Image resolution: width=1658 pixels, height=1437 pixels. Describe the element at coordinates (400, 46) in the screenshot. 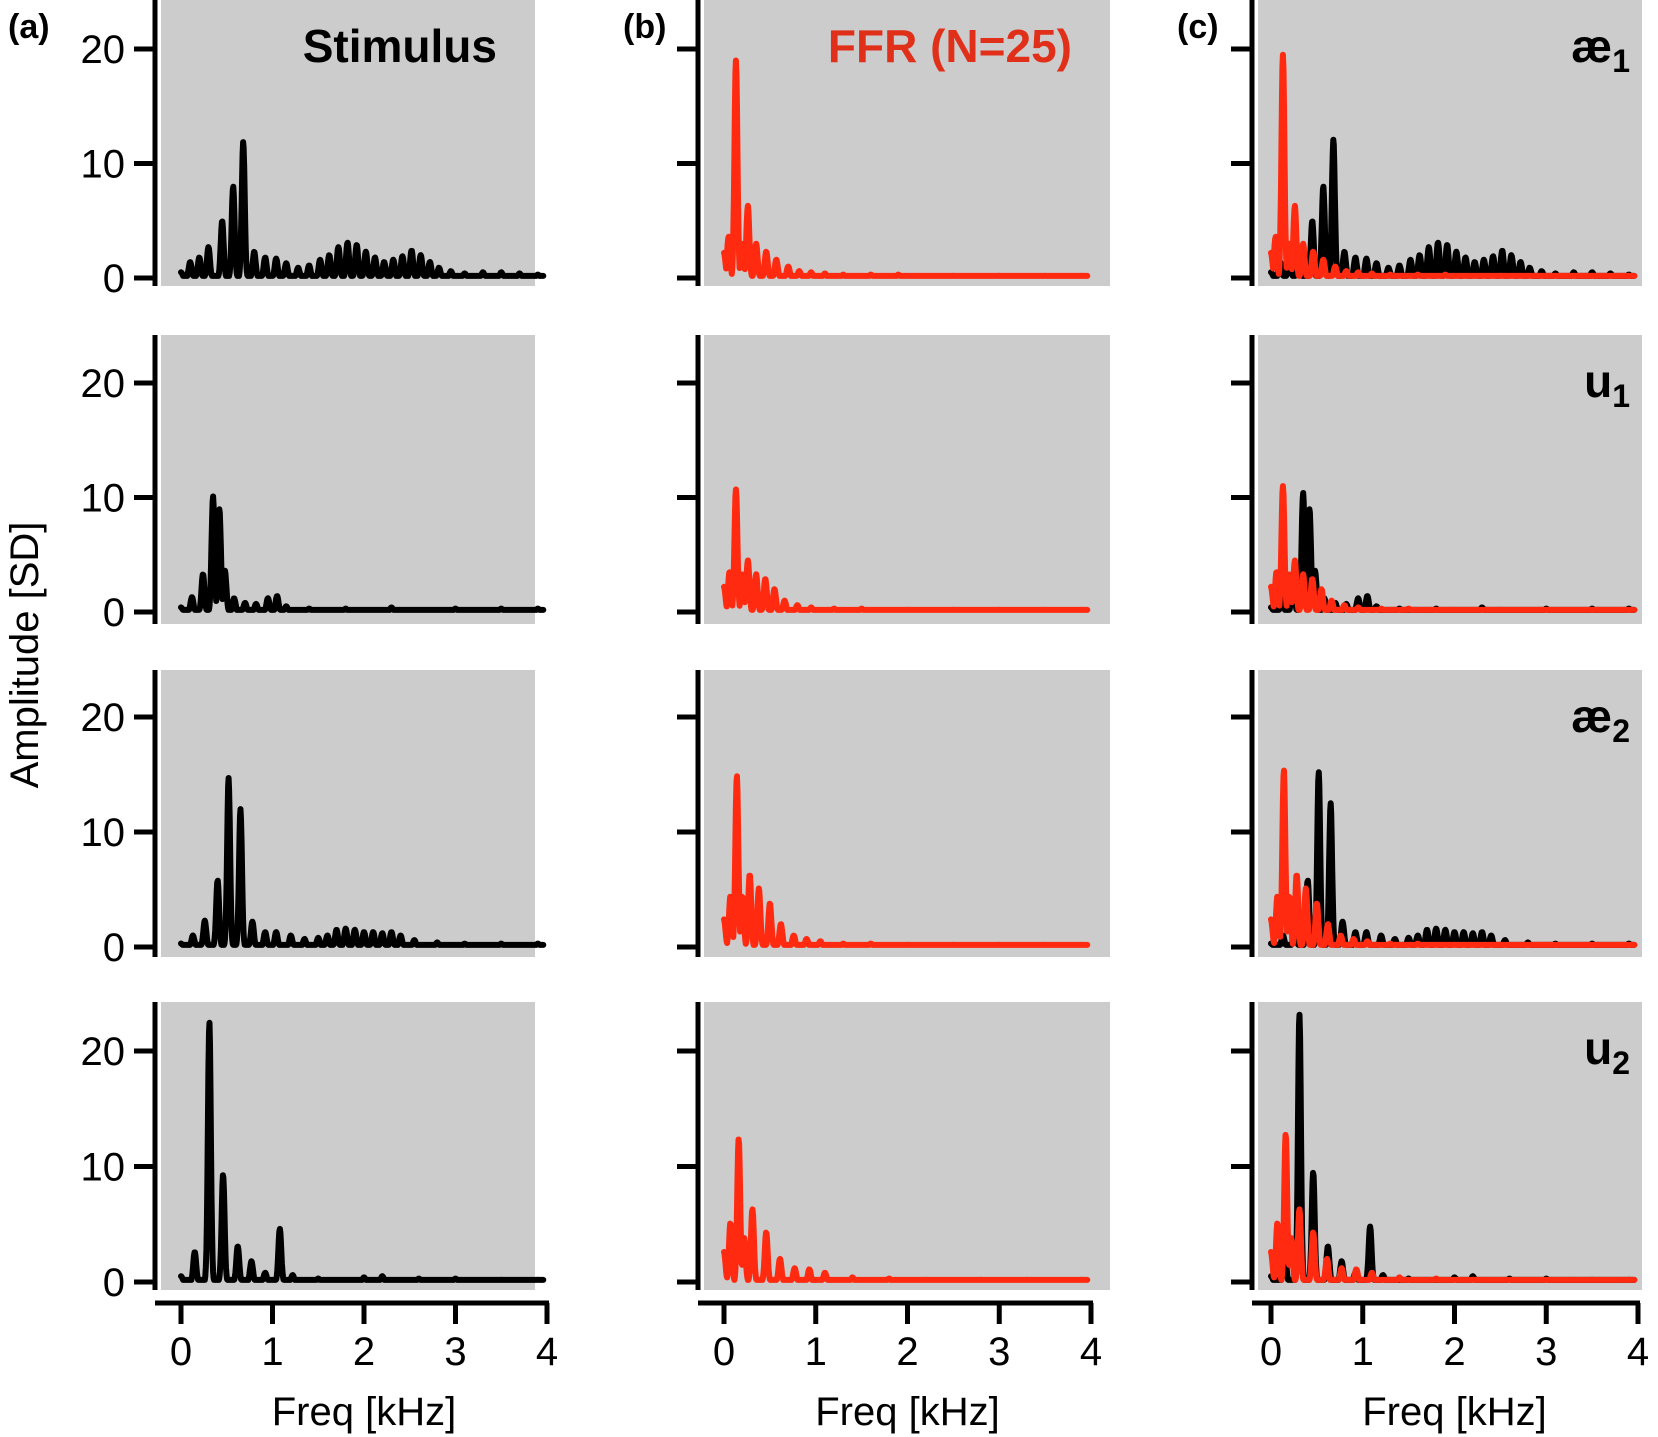

I see `panel-title: Stimulus` at that location.